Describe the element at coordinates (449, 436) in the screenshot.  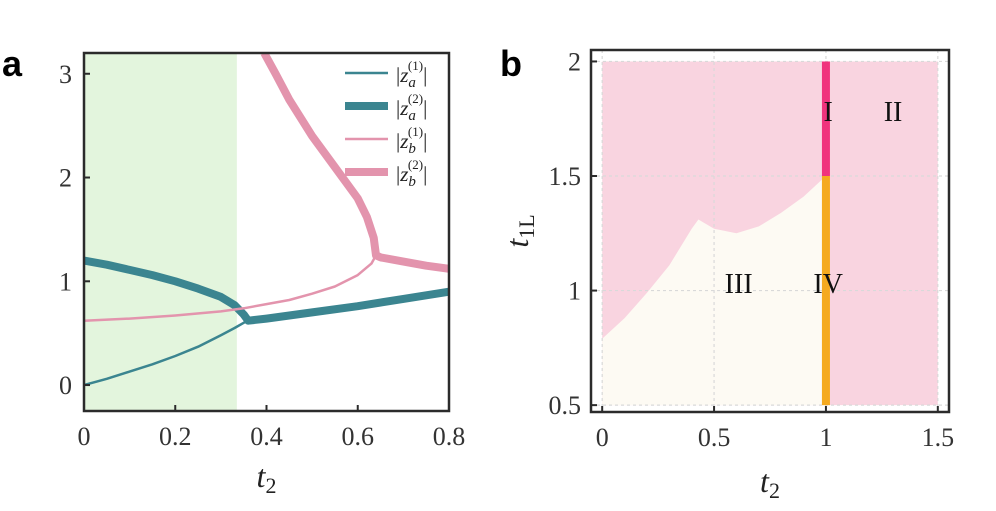
I see `x-tick-label: 0.8` at that location.